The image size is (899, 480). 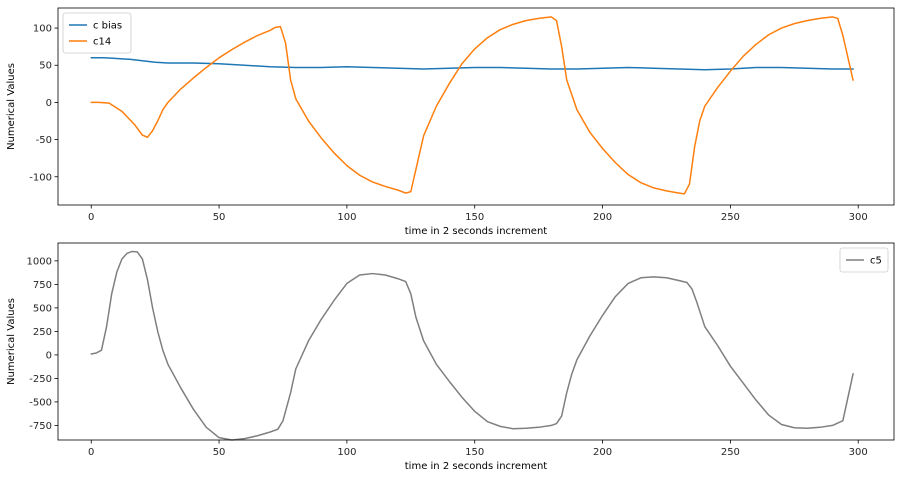 I want to click on y-tick-label: 500, so click(x=42, y=308).